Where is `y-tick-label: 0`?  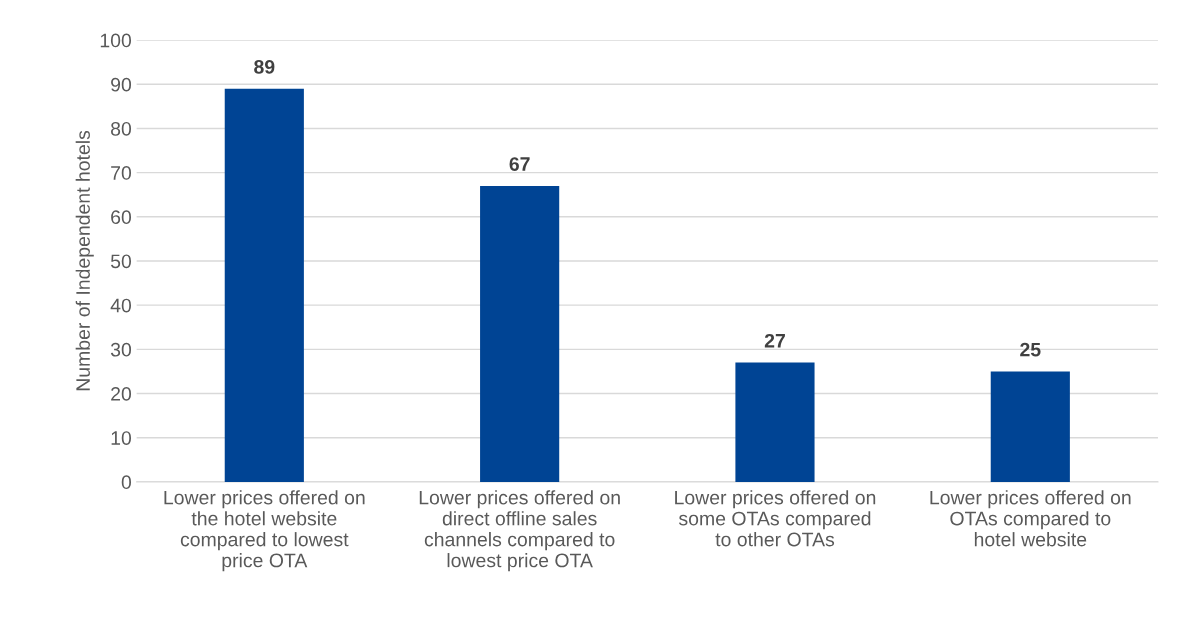
y-tick-label: 0 is located at coordinates (126, 482).